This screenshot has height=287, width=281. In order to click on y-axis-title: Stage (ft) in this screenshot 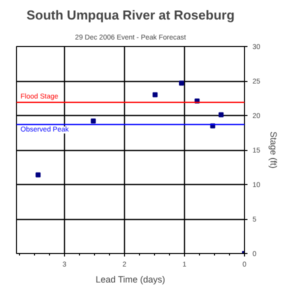, I will do `click(273, 150)`.